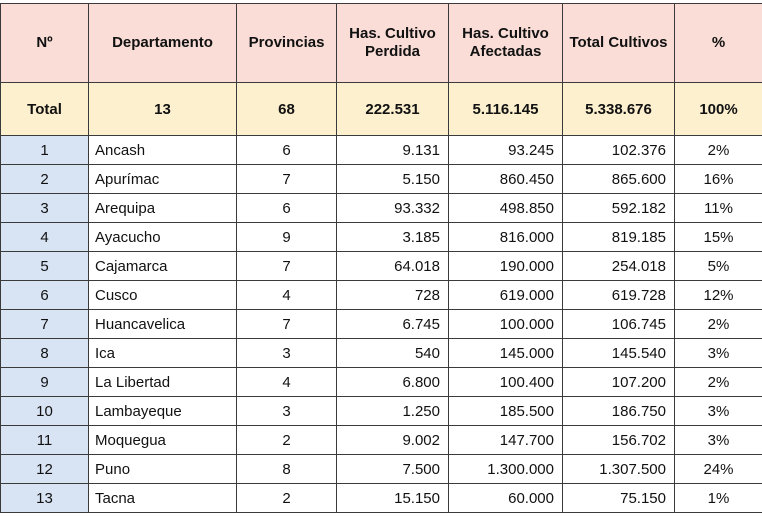  Describe the element at coordinates (505, 440) in the screenshot. I see `cell-afectadas: 147.700` at that location.